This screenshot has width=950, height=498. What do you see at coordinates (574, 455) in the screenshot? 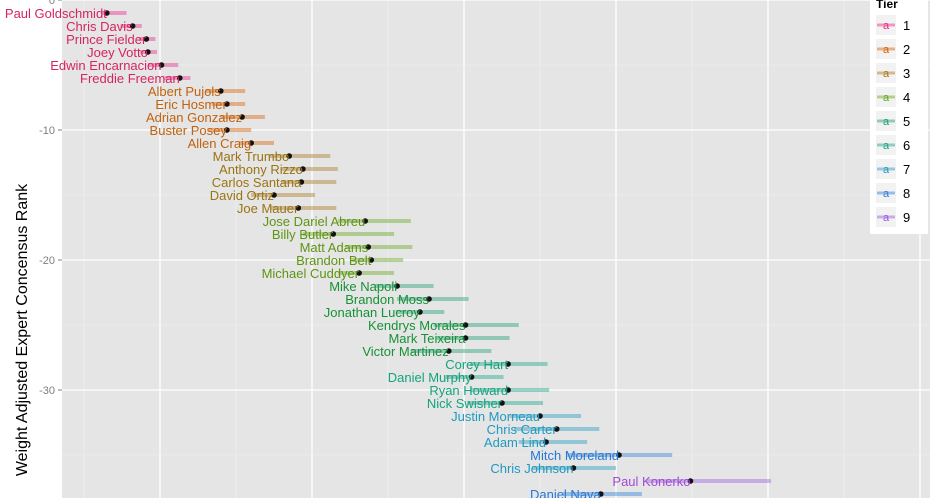
I see `player-label: Mitch Moreland` at bounding box center [574, 455].